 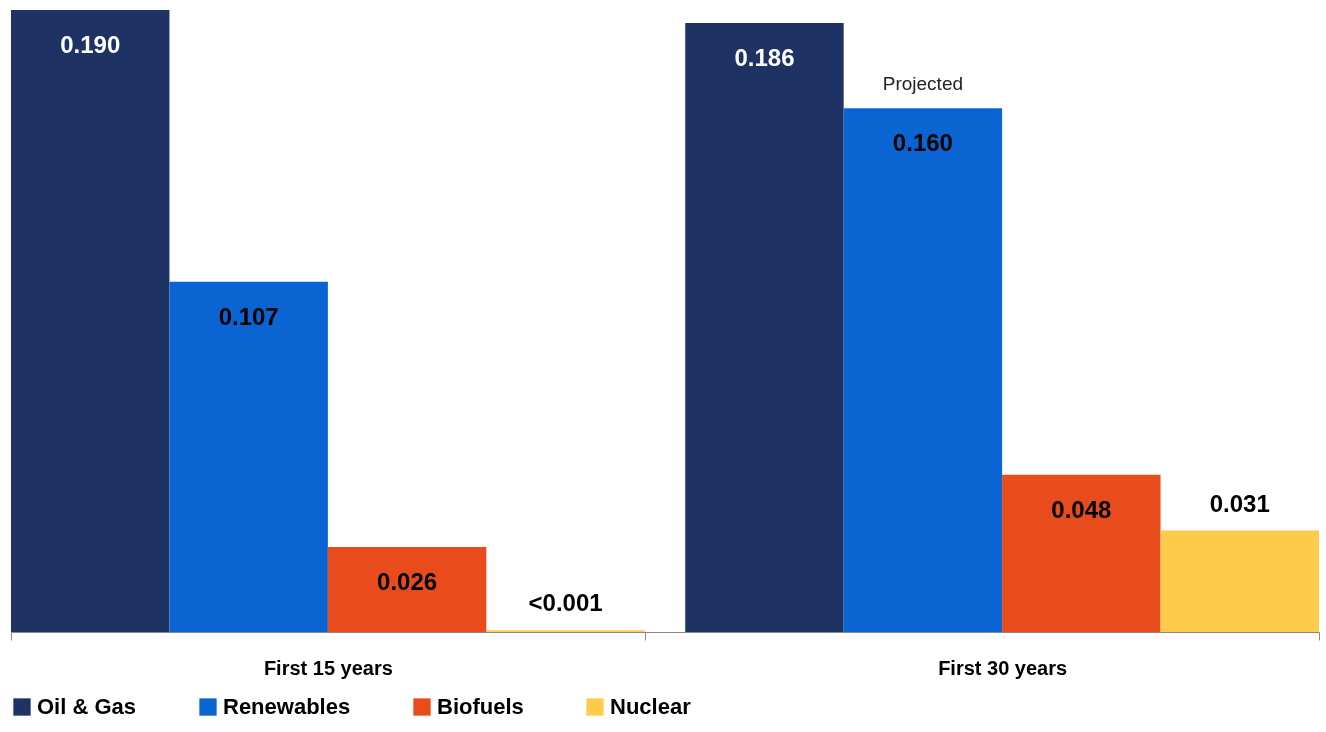 I want to click on legend-label: Nuclear, so click(x=651, y=706).